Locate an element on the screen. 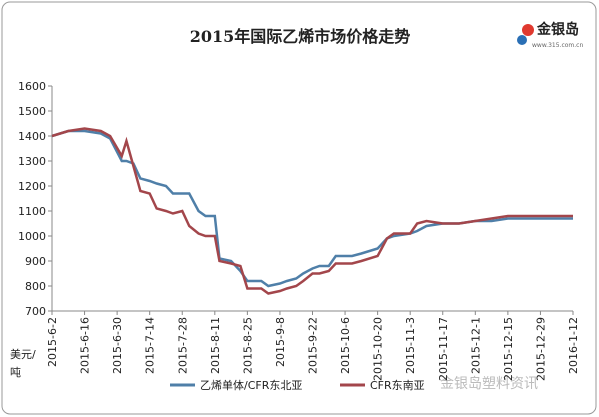 This screenshot has height=417, width=599. x-tick-label: 2015-6-16 is located at coordinates (85, 345).